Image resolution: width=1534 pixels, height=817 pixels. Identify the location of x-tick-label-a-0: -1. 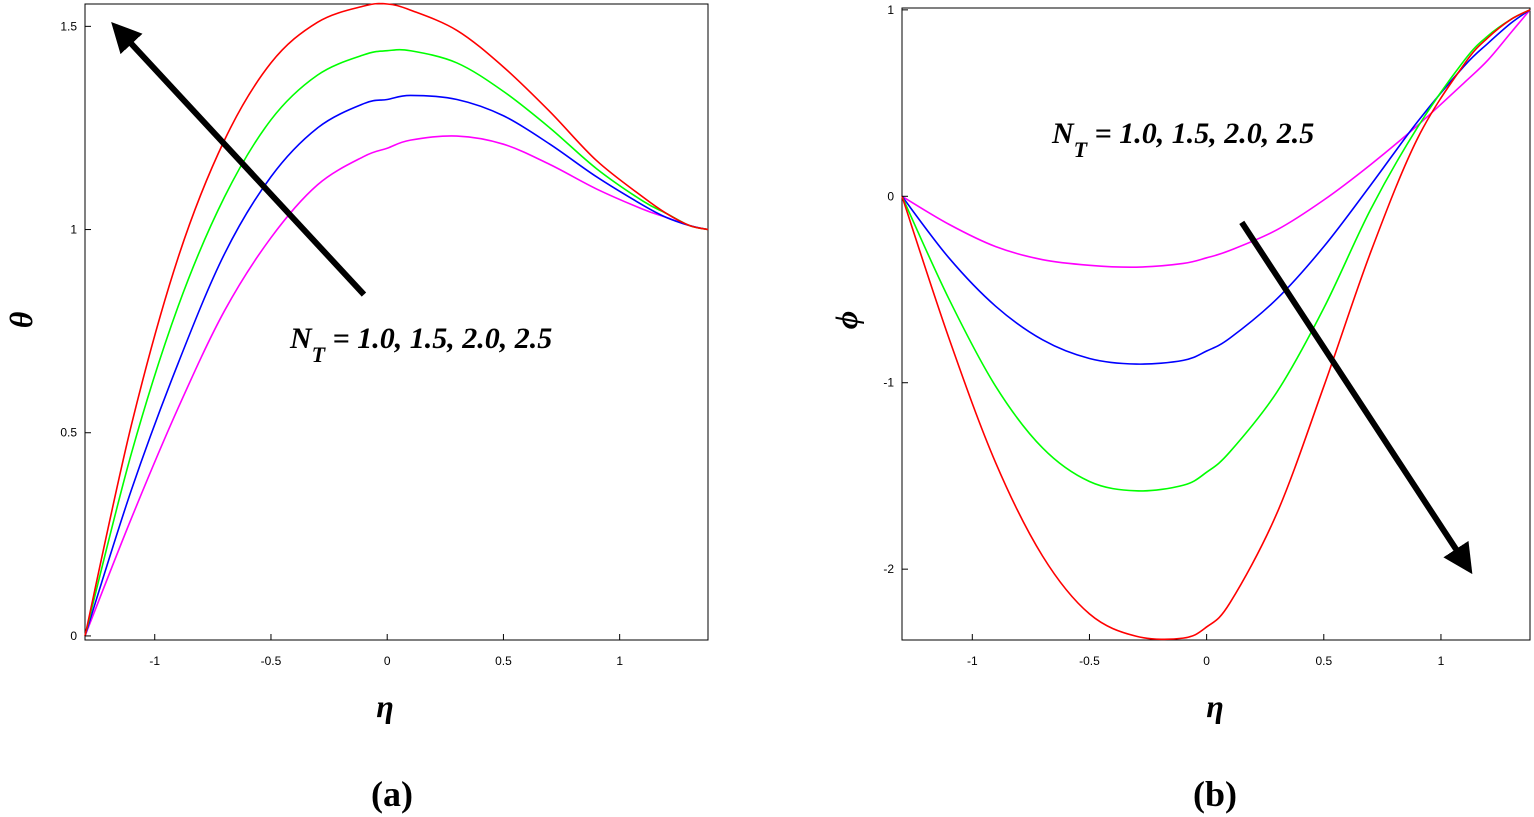
(154, 661).